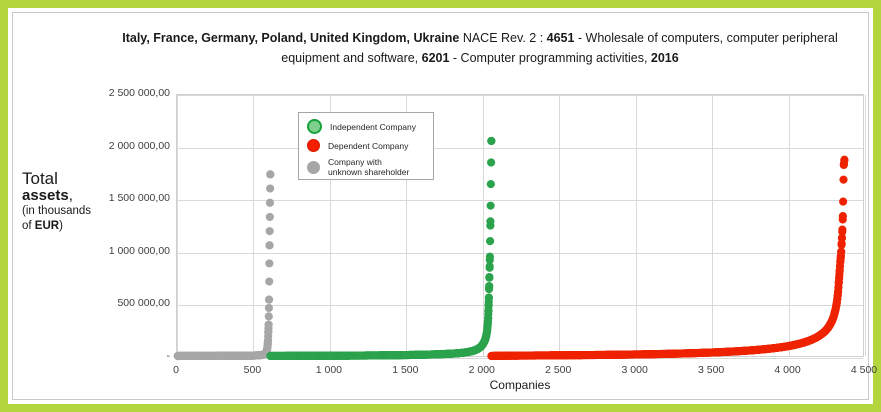 The image size is (881, 412). What do you see at coordinates (70, 195) in the screenshot?
I see `y-axis-title-comma: ,` at bounding box center [70, 195].